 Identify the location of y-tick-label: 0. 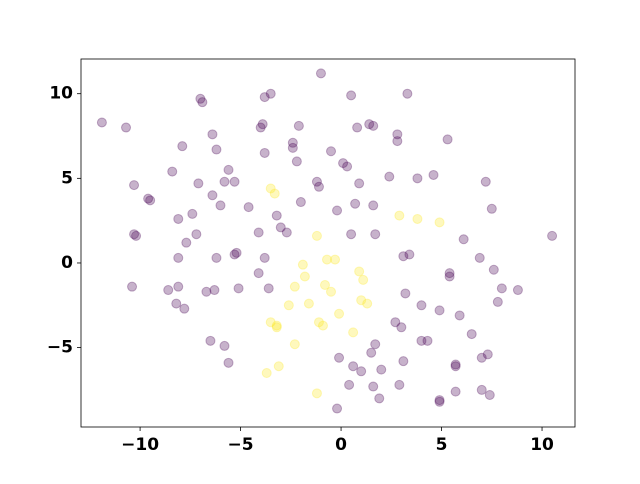
(67, 263).